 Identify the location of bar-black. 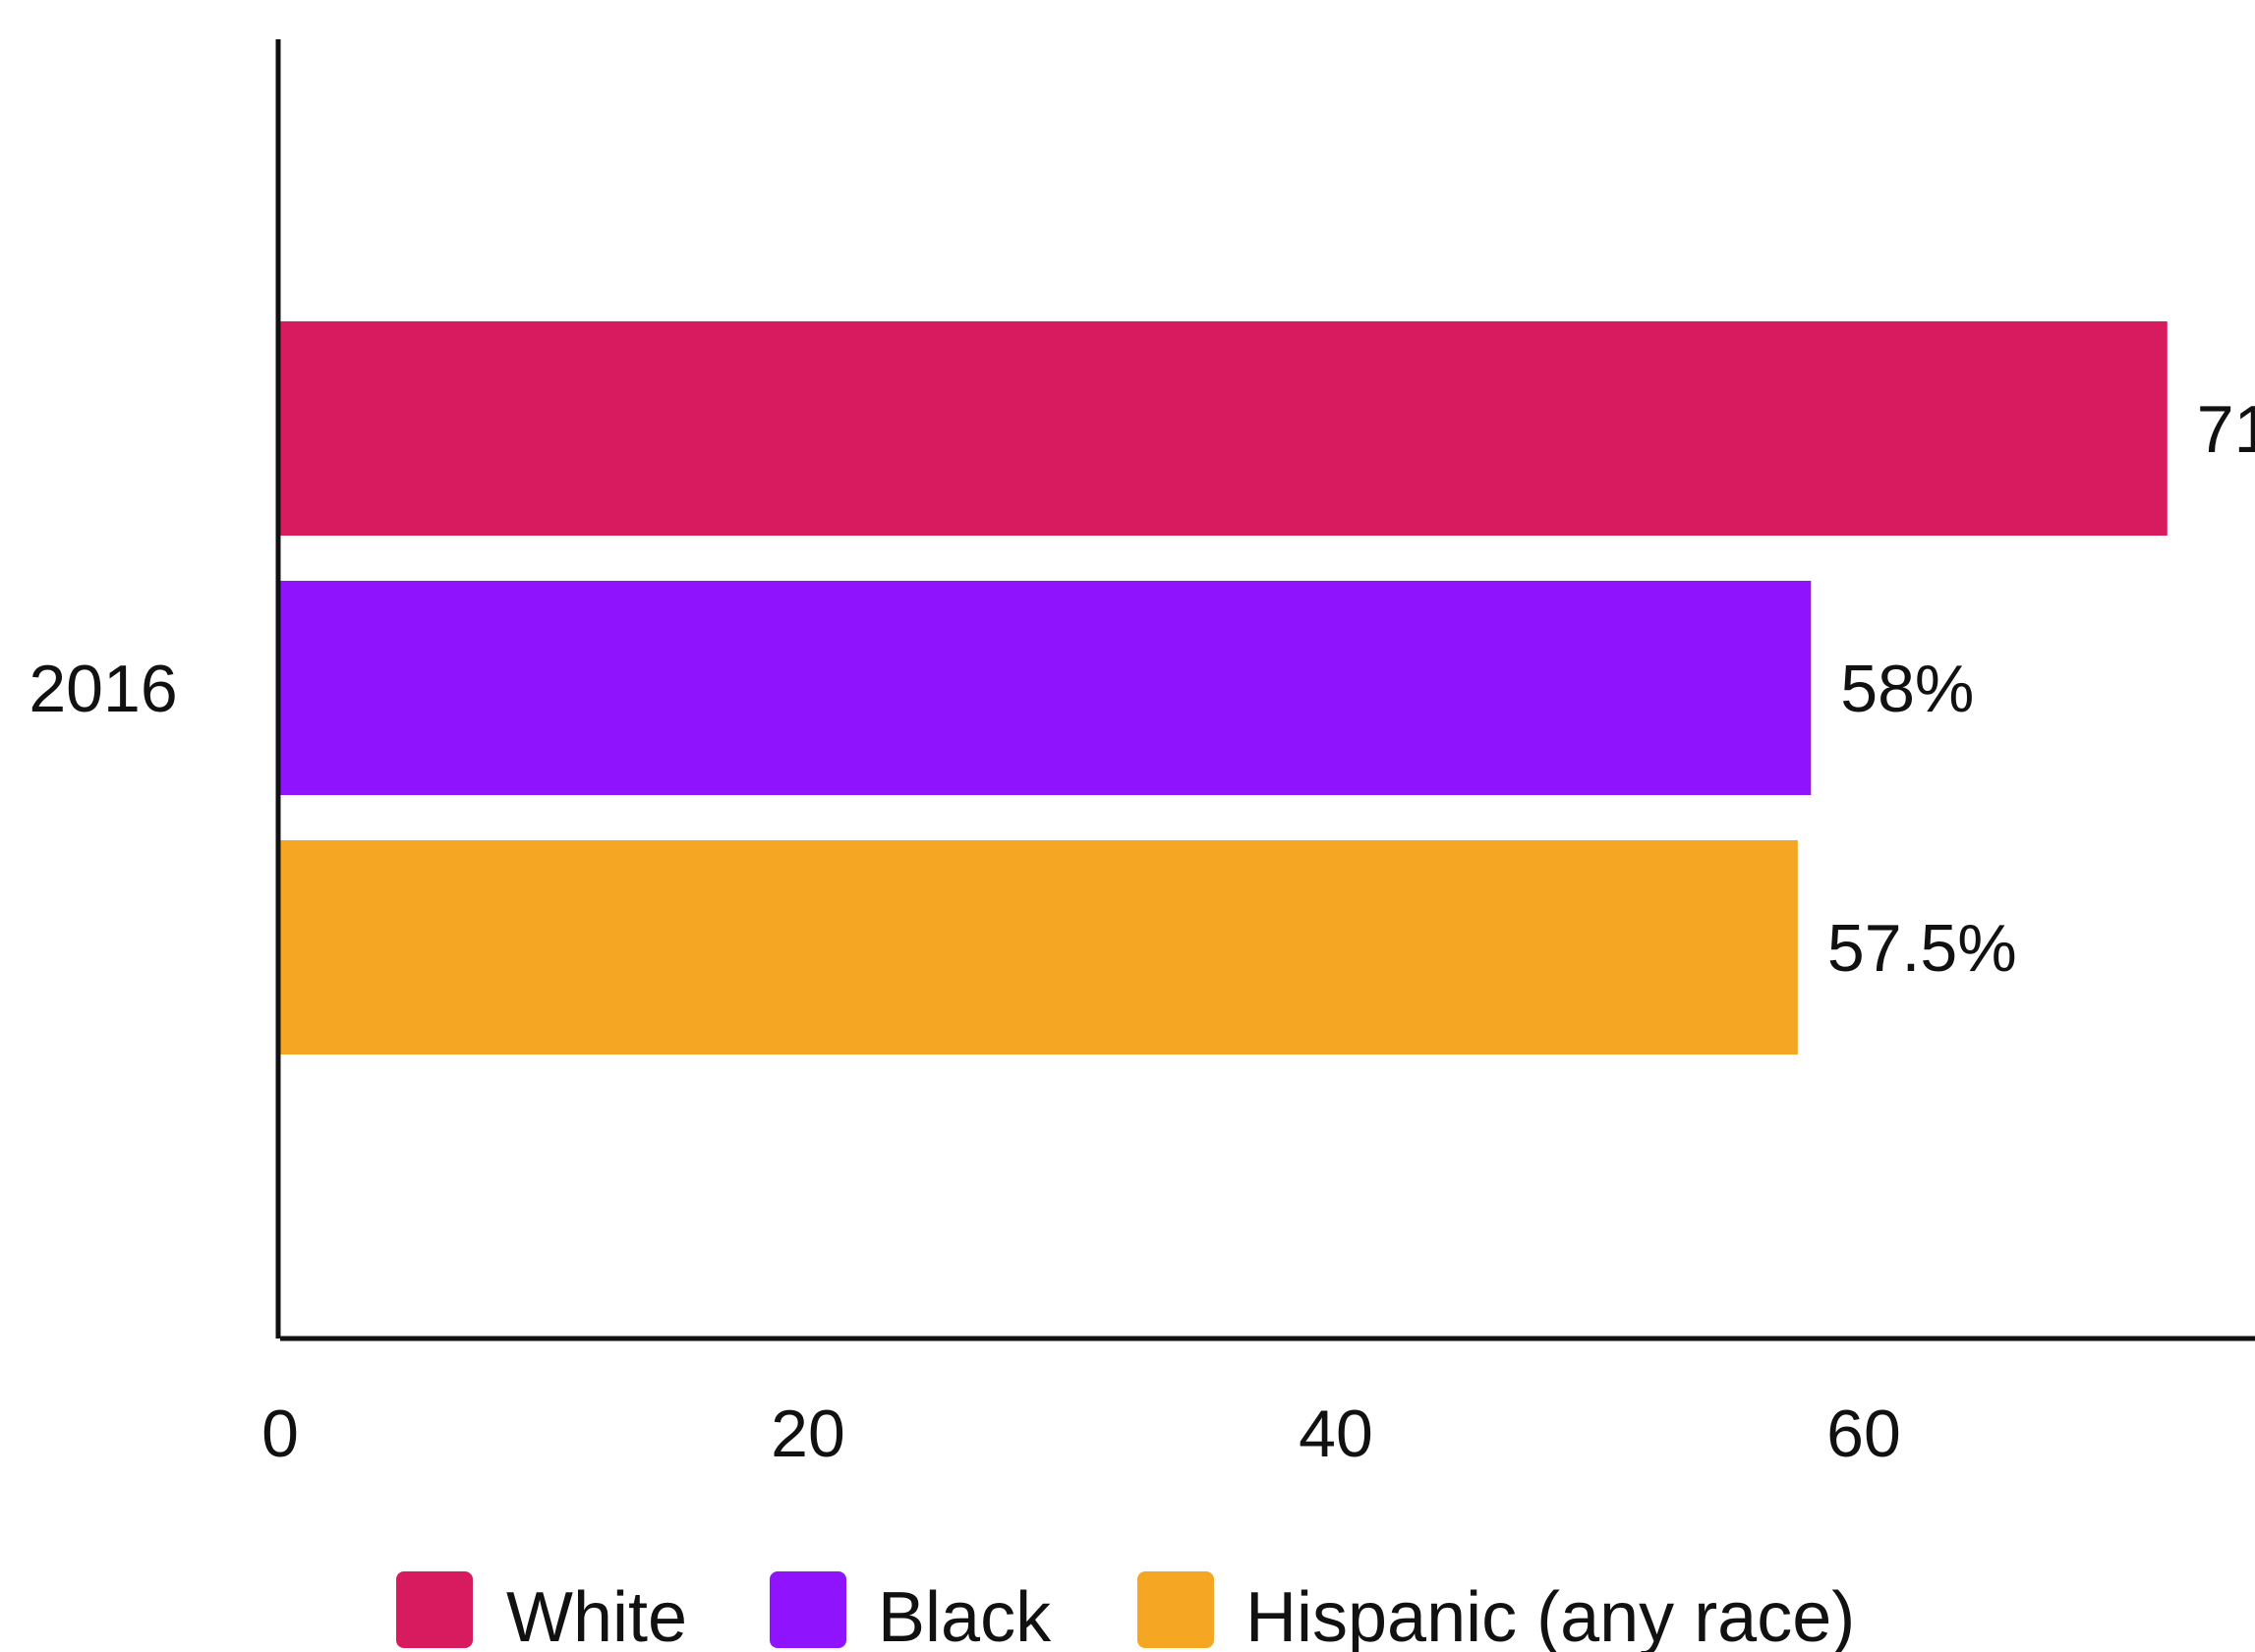
(1046, 688).